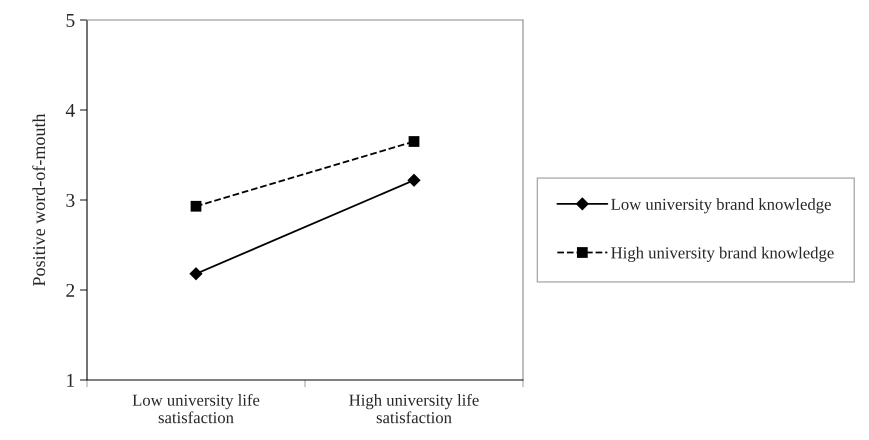 This screenshot has height=440, width=869. Describe the element at coordinates (70, 110) in the screenshot. I see `y-tick-label: 4` at that location.